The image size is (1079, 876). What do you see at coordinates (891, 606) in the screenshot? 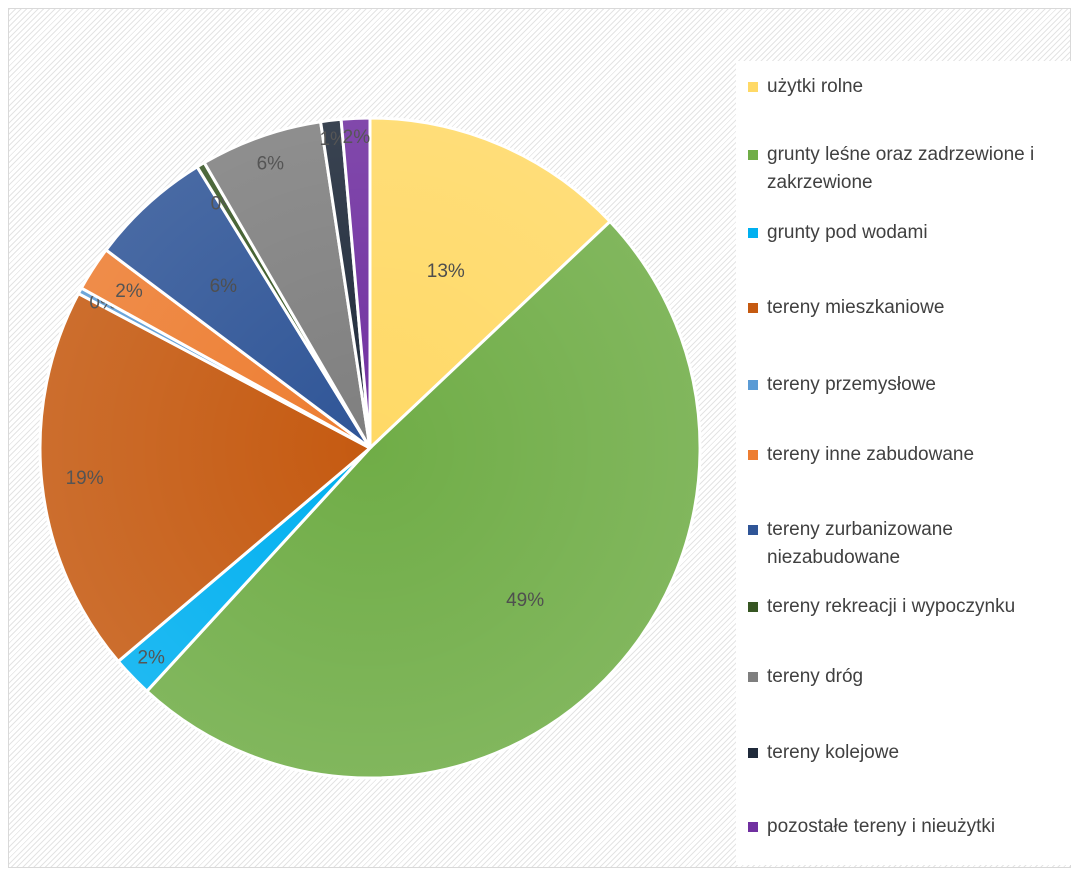
I see `legend-label: tereny rekreacji i wypoczynku` at bounding box center [891, 606].